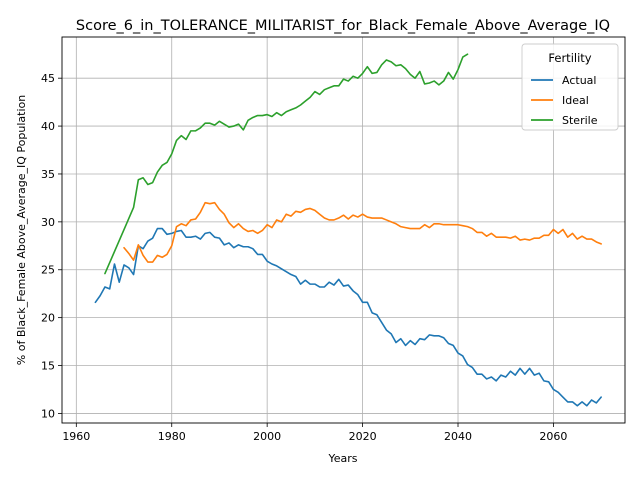 The image size is (640, 480). What do you see at coordinates (48, 413) in the screenshot?
I see `y-tick-label: 10` at bounding box center [48, 413].